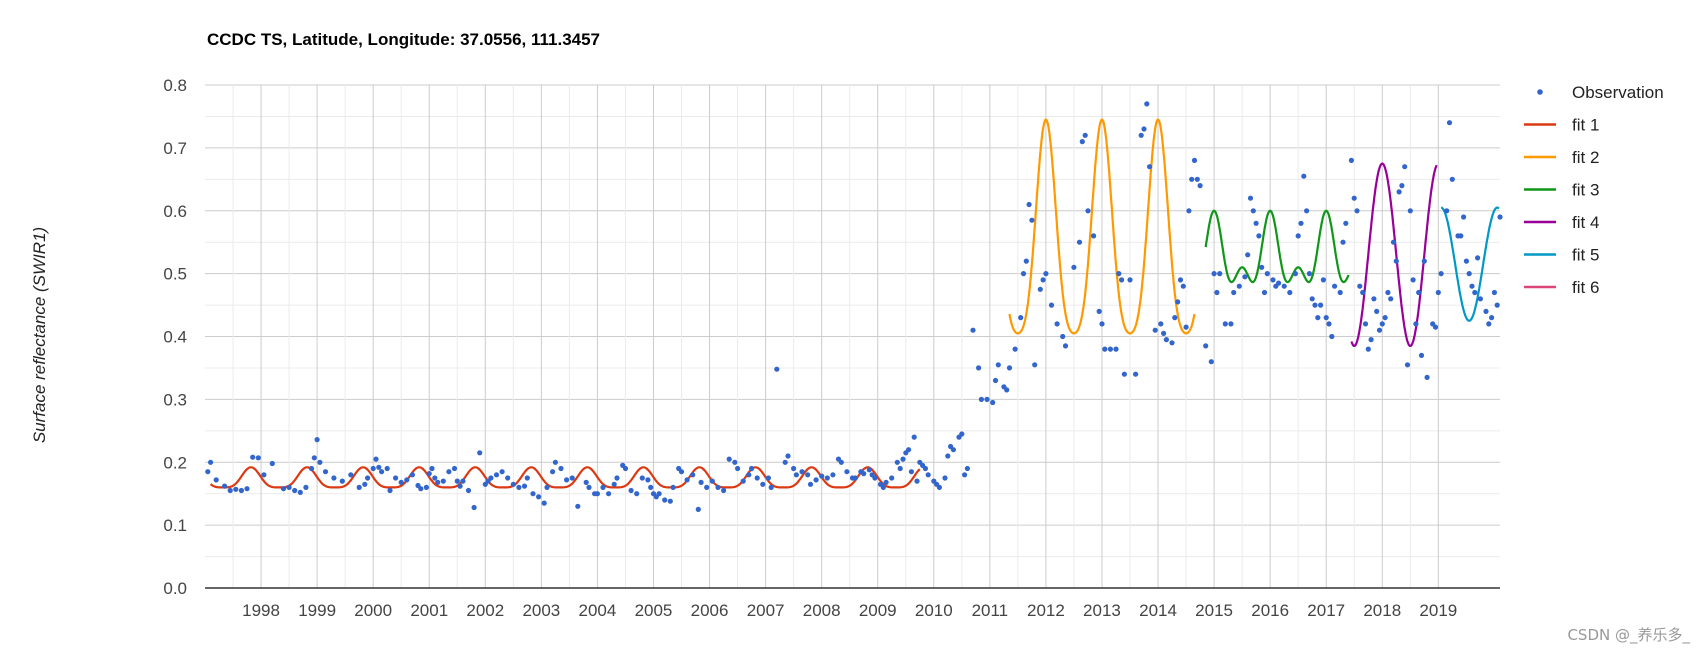 This screenshot has width=1702, height=654. What do you see at coordinates (1046, 610) in the screenshot?
I see `x-tick-label: 2012` at bounding box center [1046, 610].